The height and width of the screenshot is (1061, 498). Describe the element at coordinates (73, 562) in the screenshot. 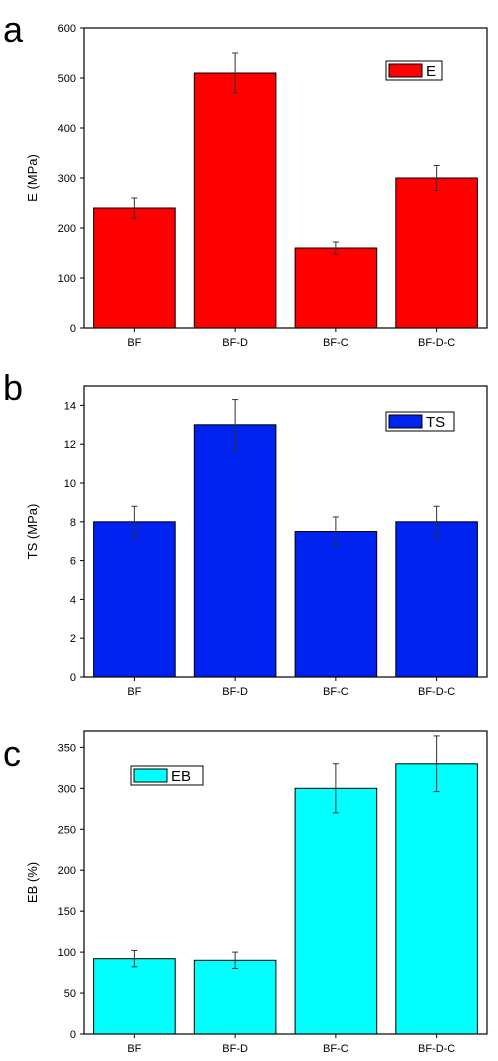

I see `y-tick-label: 6` at that location.